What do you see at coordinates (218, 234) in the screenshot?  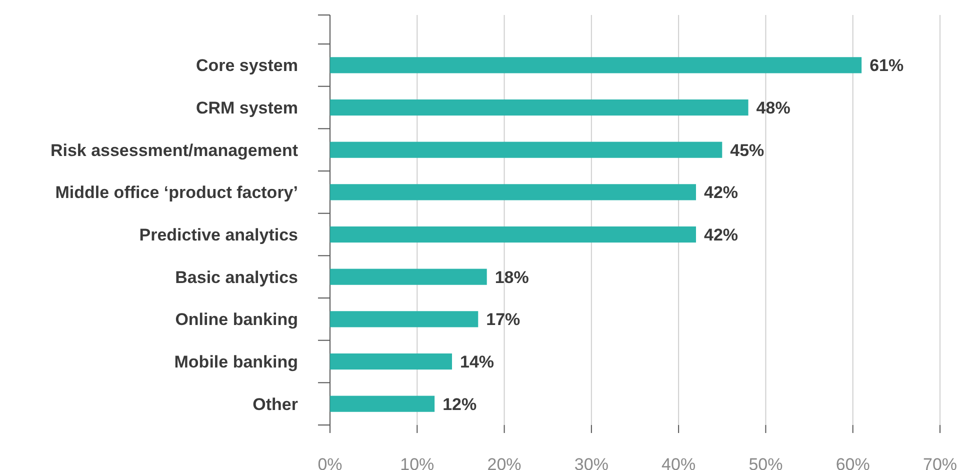 I see `y-tick-label: Predictive analytics` at bounding box center [218, 234].